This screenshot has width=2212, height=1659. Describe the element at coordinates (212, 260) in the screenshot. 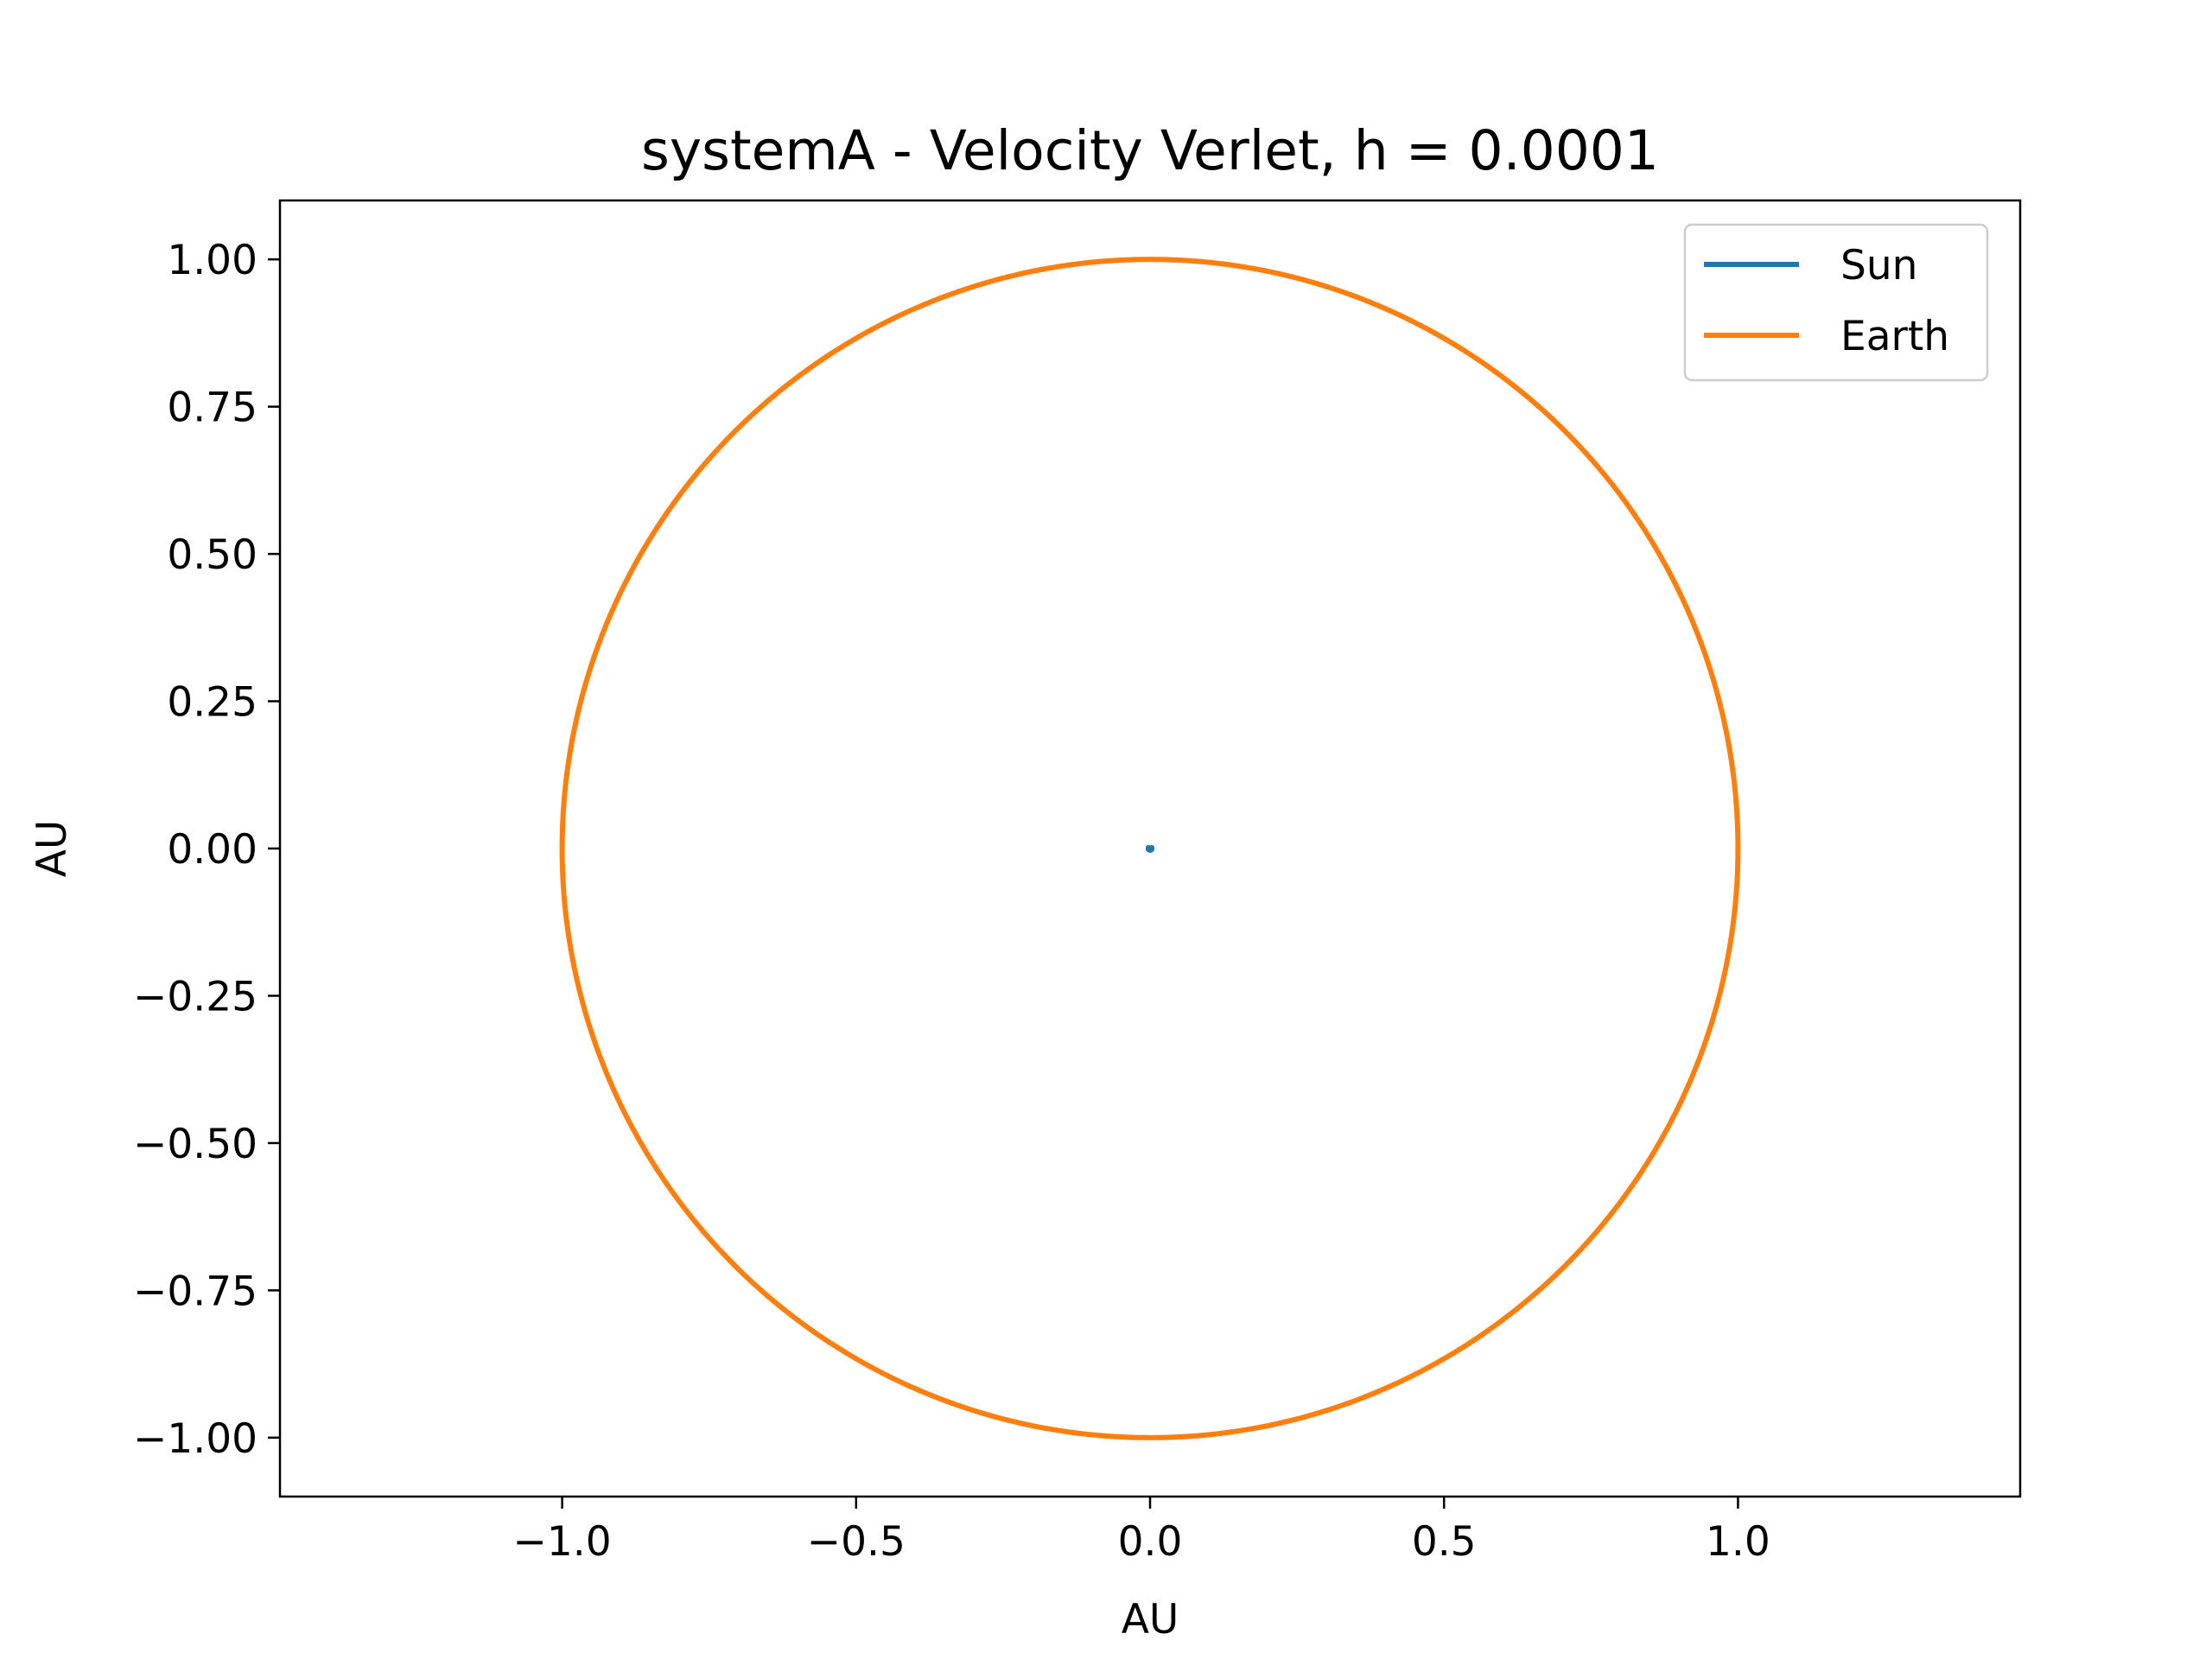

I see `y-tick-label: 1.00` at that location.